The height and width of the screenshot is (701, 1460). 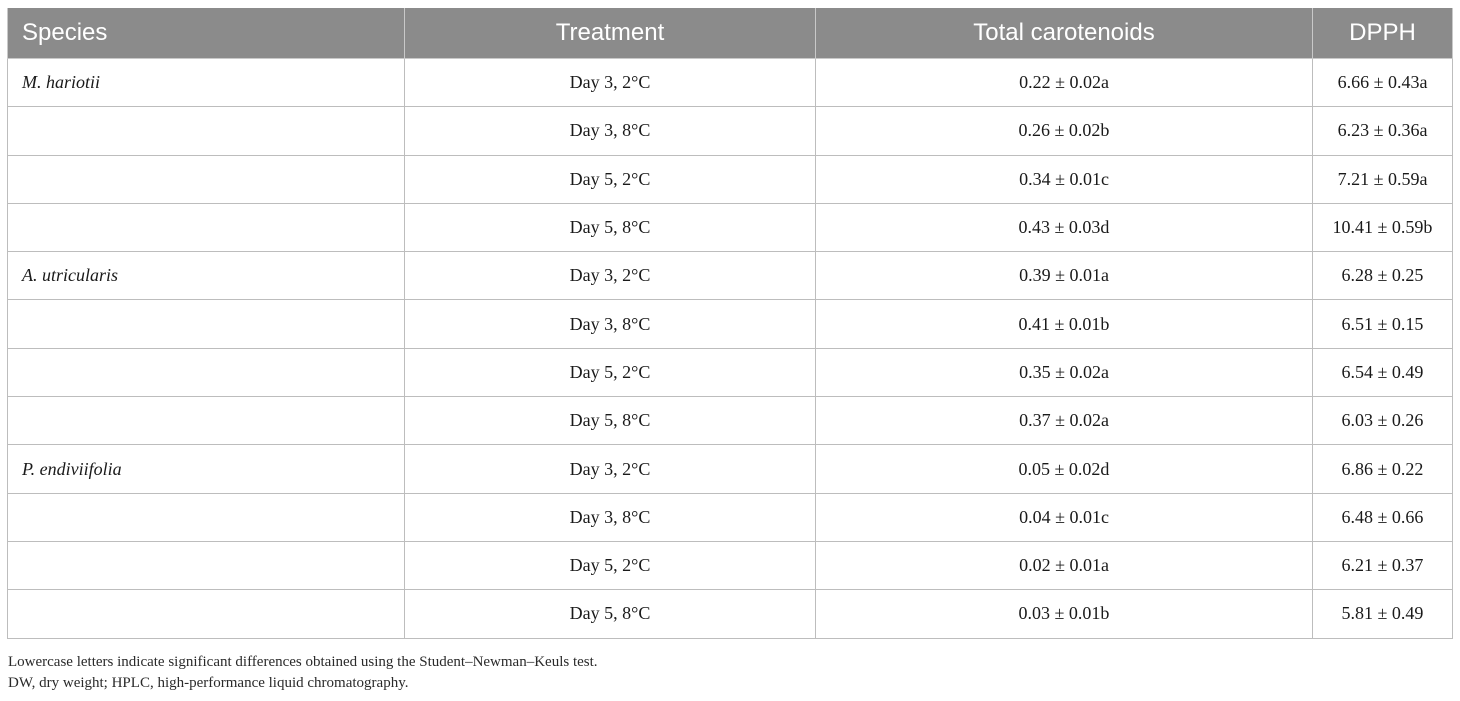 I want to click on species-cell: P. endiviifolia, so click(x=206, y=469).